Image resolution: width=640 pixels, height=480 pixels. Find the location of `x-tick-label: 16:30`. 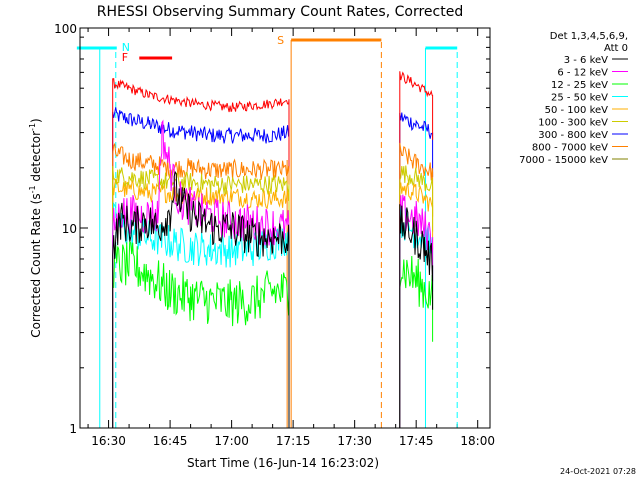

x-tick-label: 16:30 is located at coordinates (108, 441).